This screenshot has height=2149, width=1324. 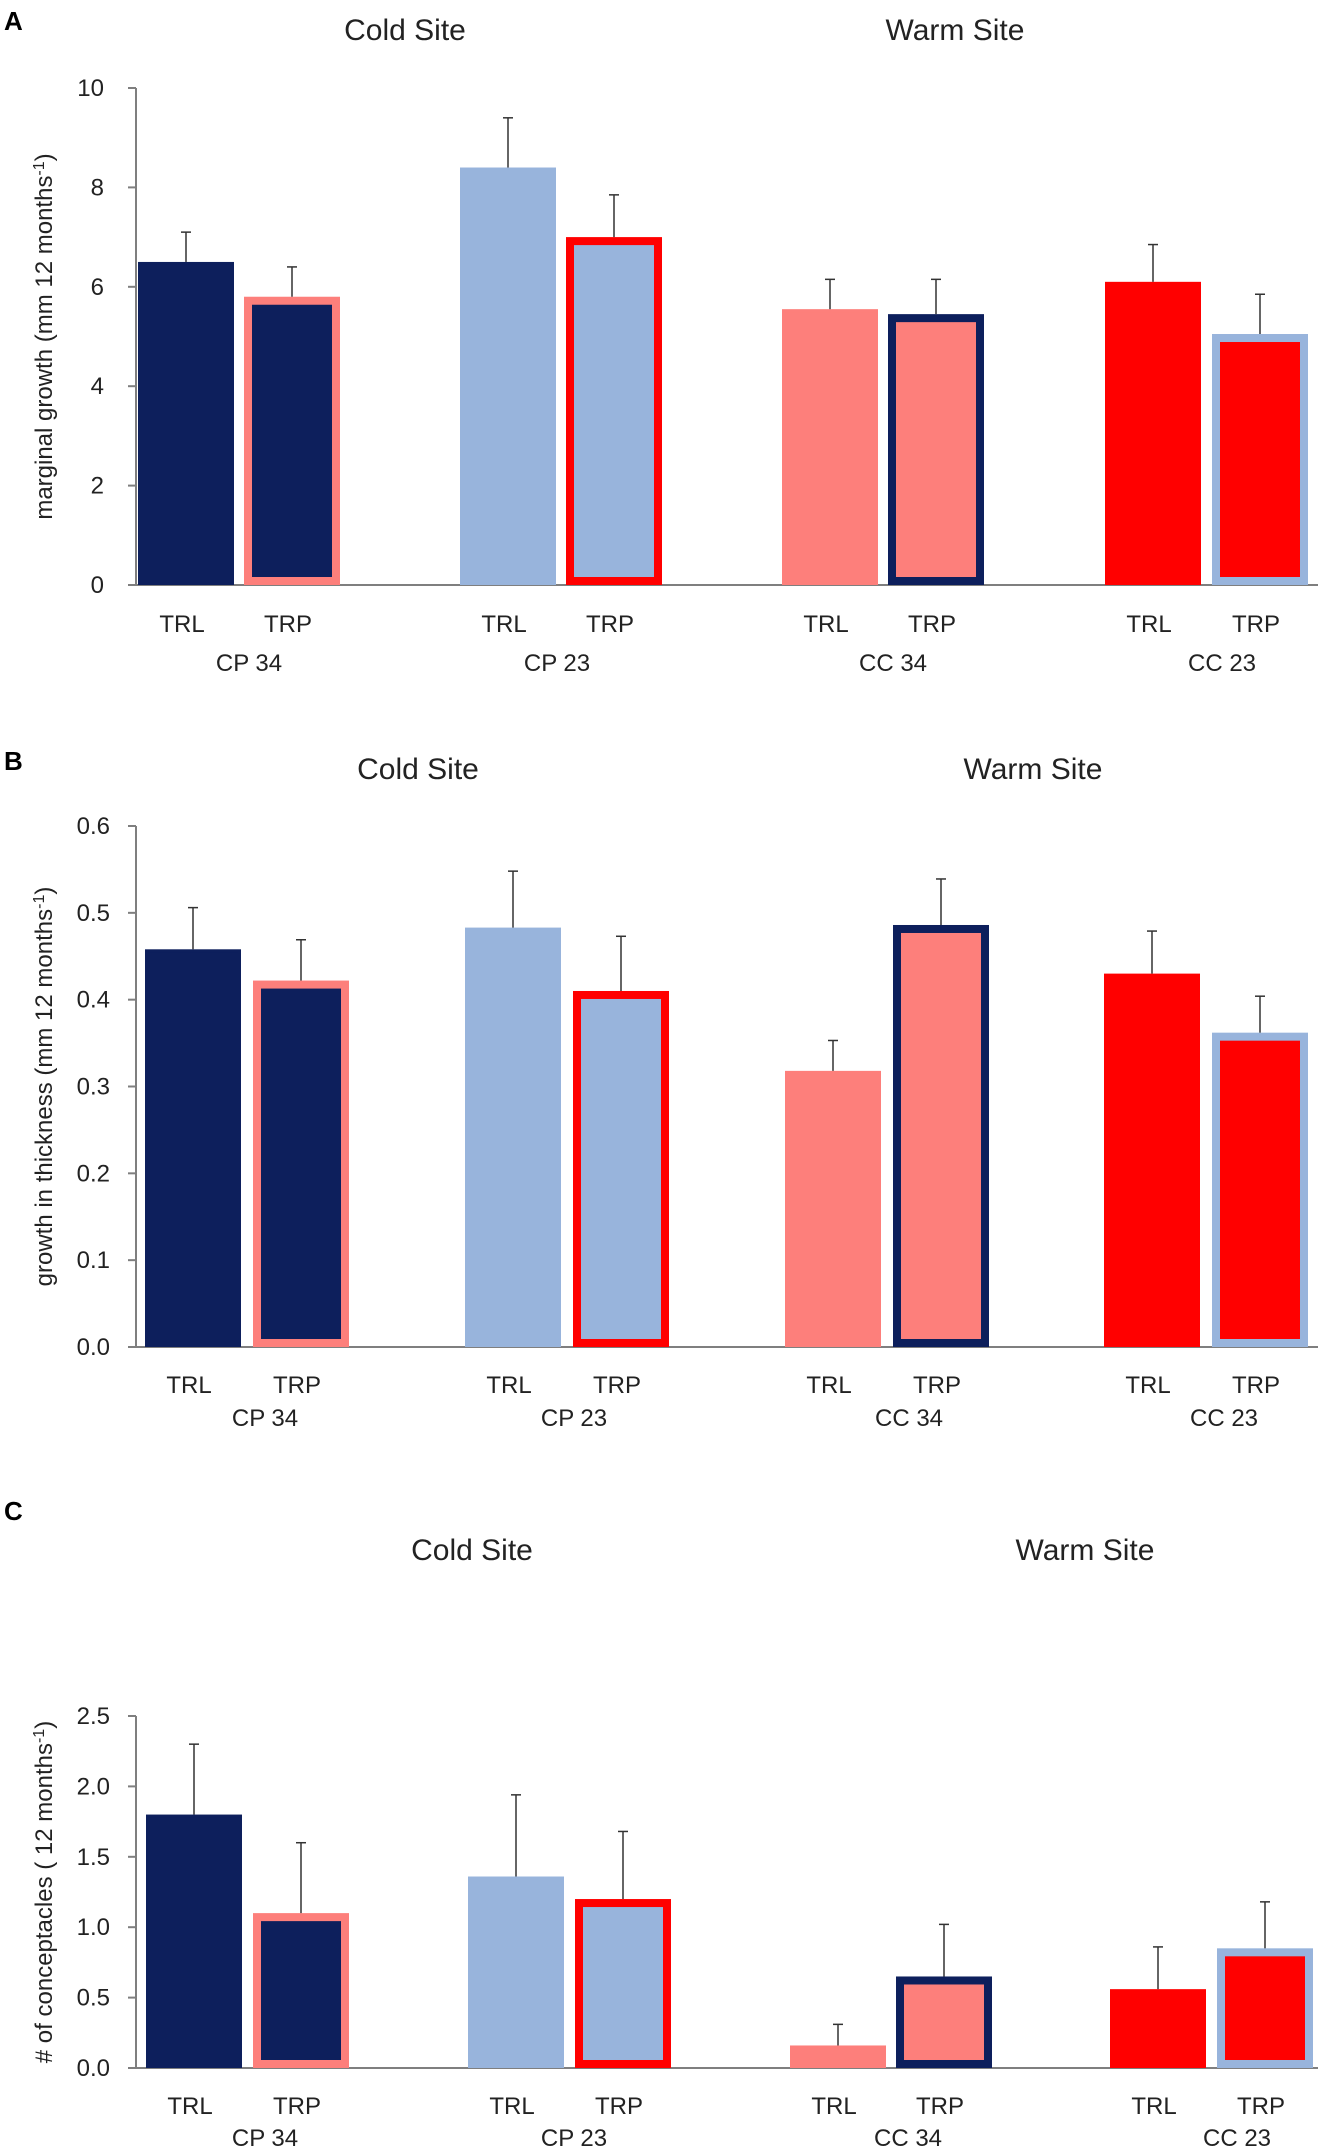 What do you see at coordinates (45, 336) in the screenshot?
I see `y-axis-label: marginal growth (mm 12 months-1)` at bounding box center [45, 336].